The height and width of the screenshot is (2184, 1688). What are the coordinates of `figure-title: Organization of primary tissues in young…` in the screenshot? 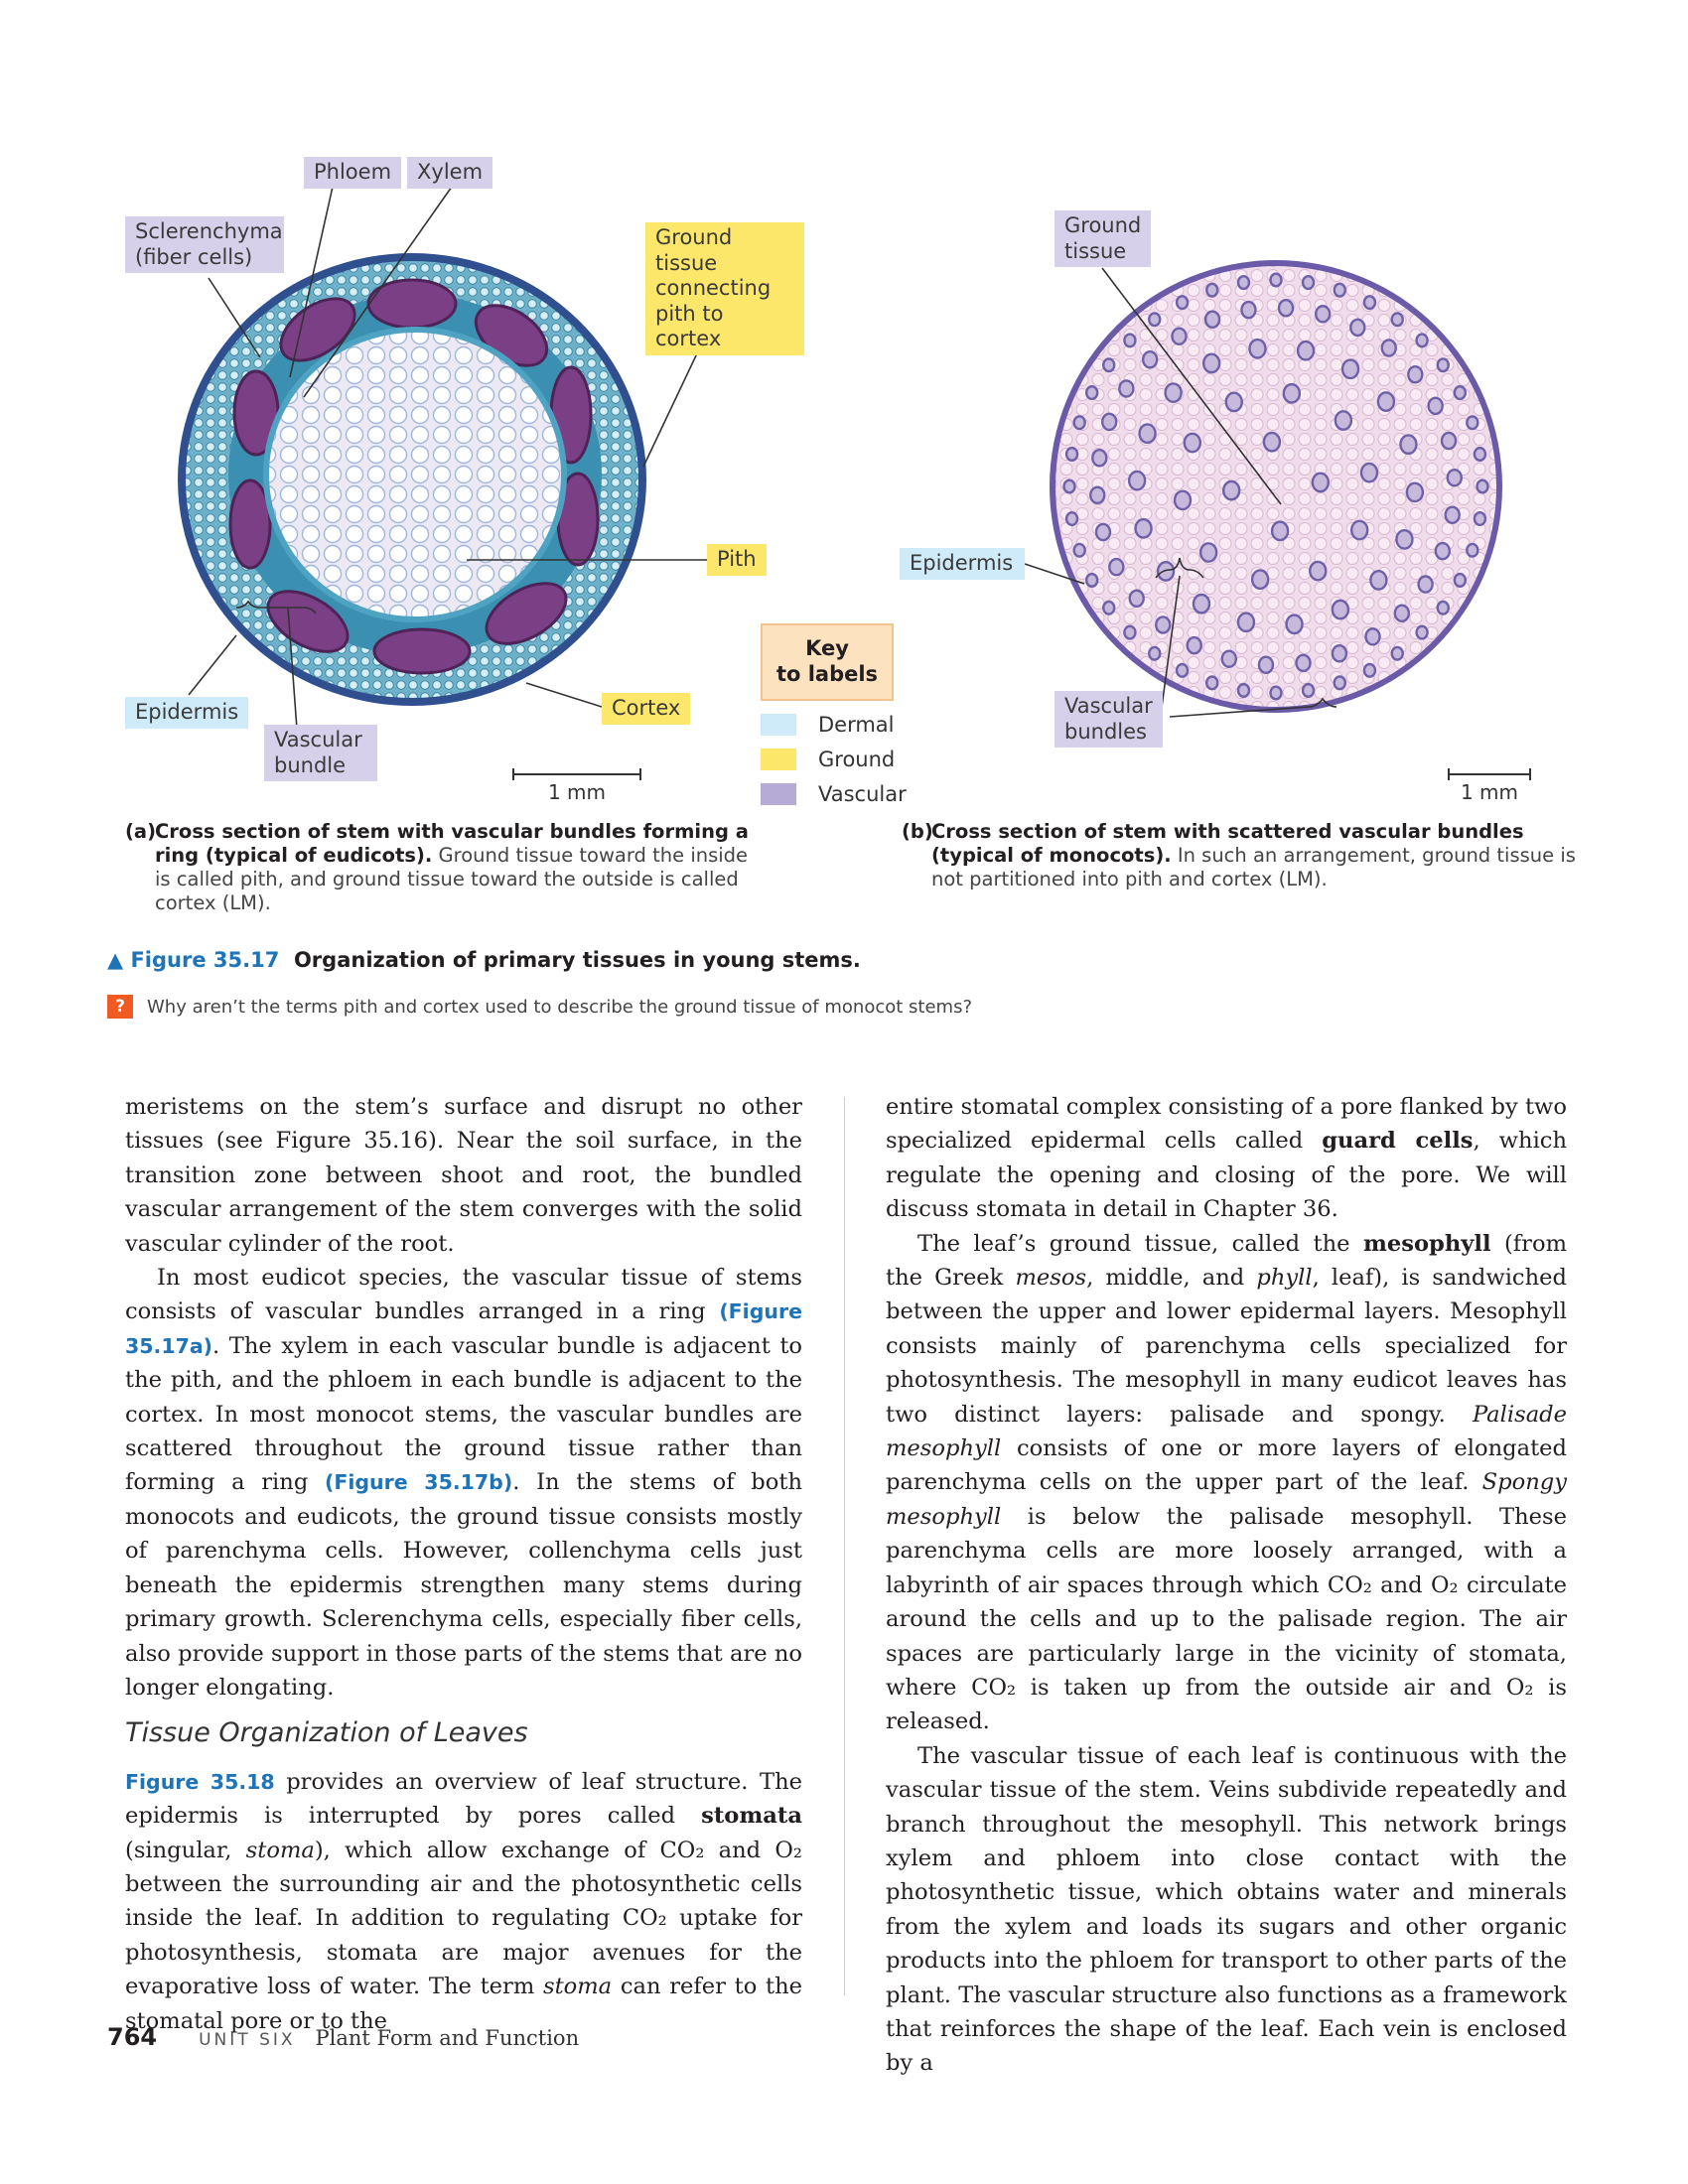 It's located at (577, 960).